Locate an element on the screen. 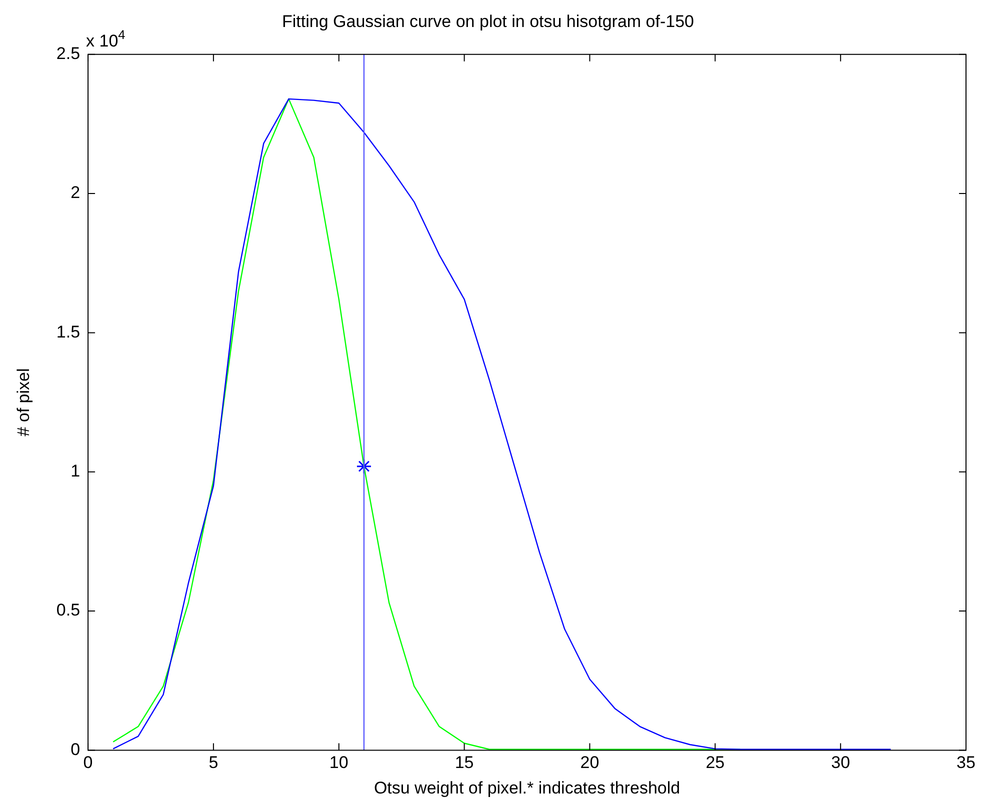 The height and width of the screenshot is (809, 984). x-tick-label: 20 is located at coordinates (590, 762).